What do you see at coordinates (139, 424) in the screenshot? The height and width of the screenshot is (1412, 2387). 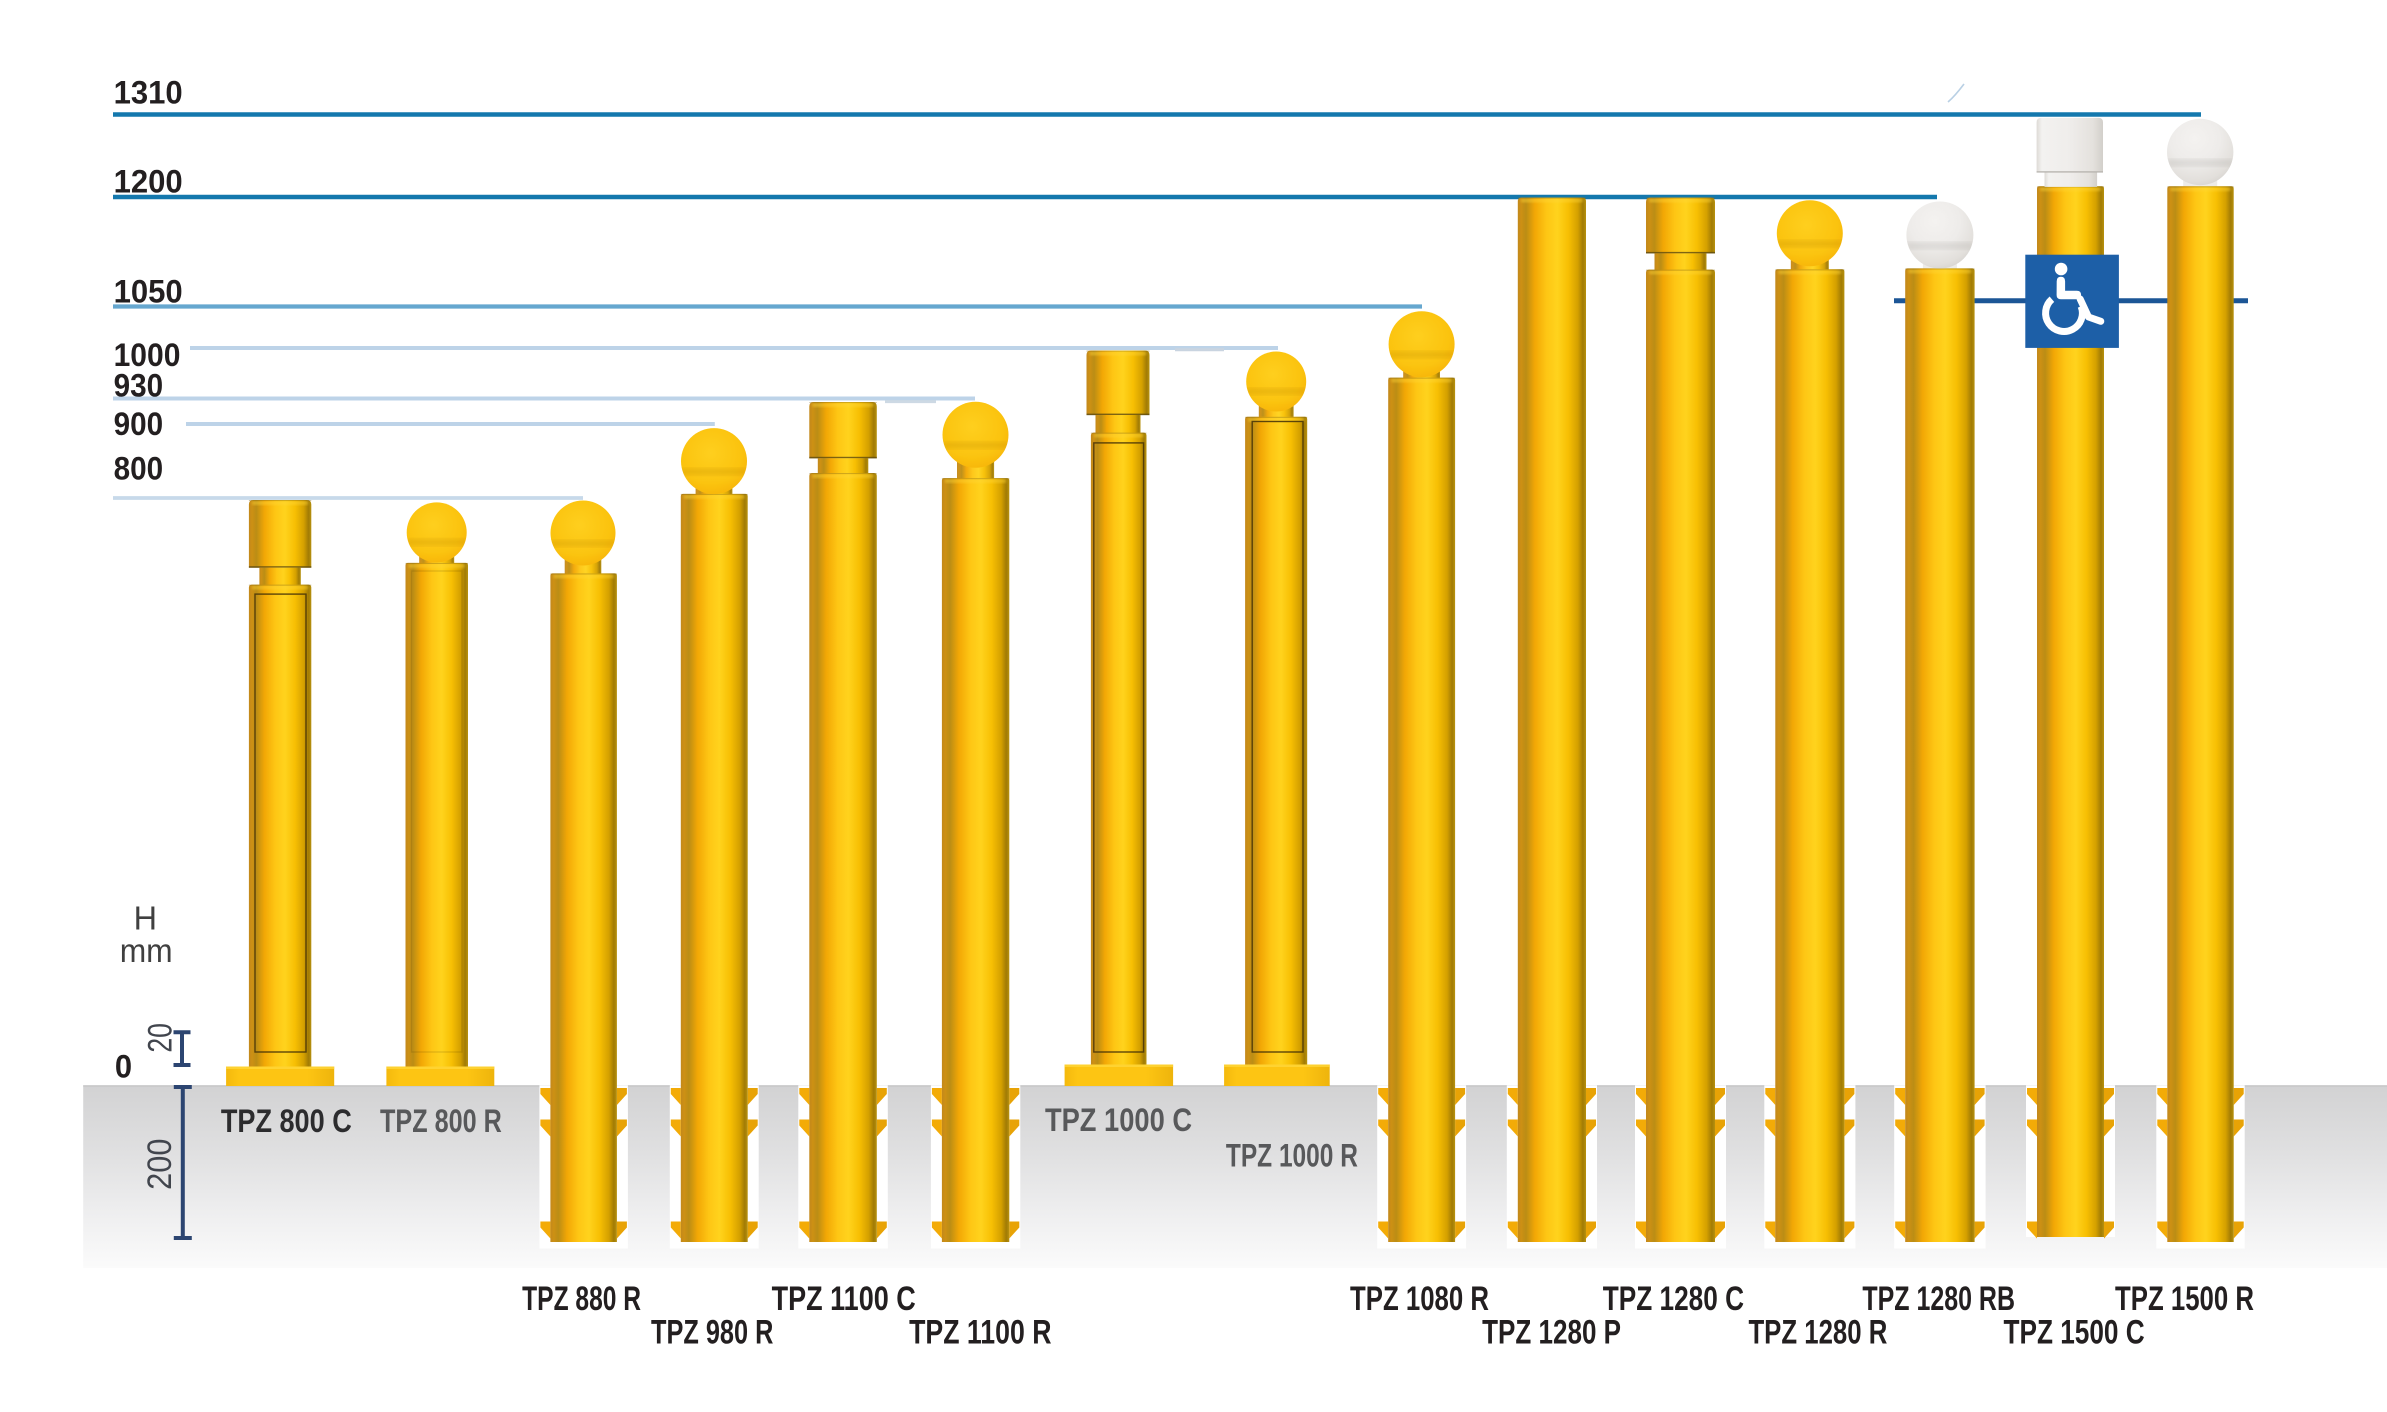 I see `svg-text: 900` at bounding box center [139, 424].